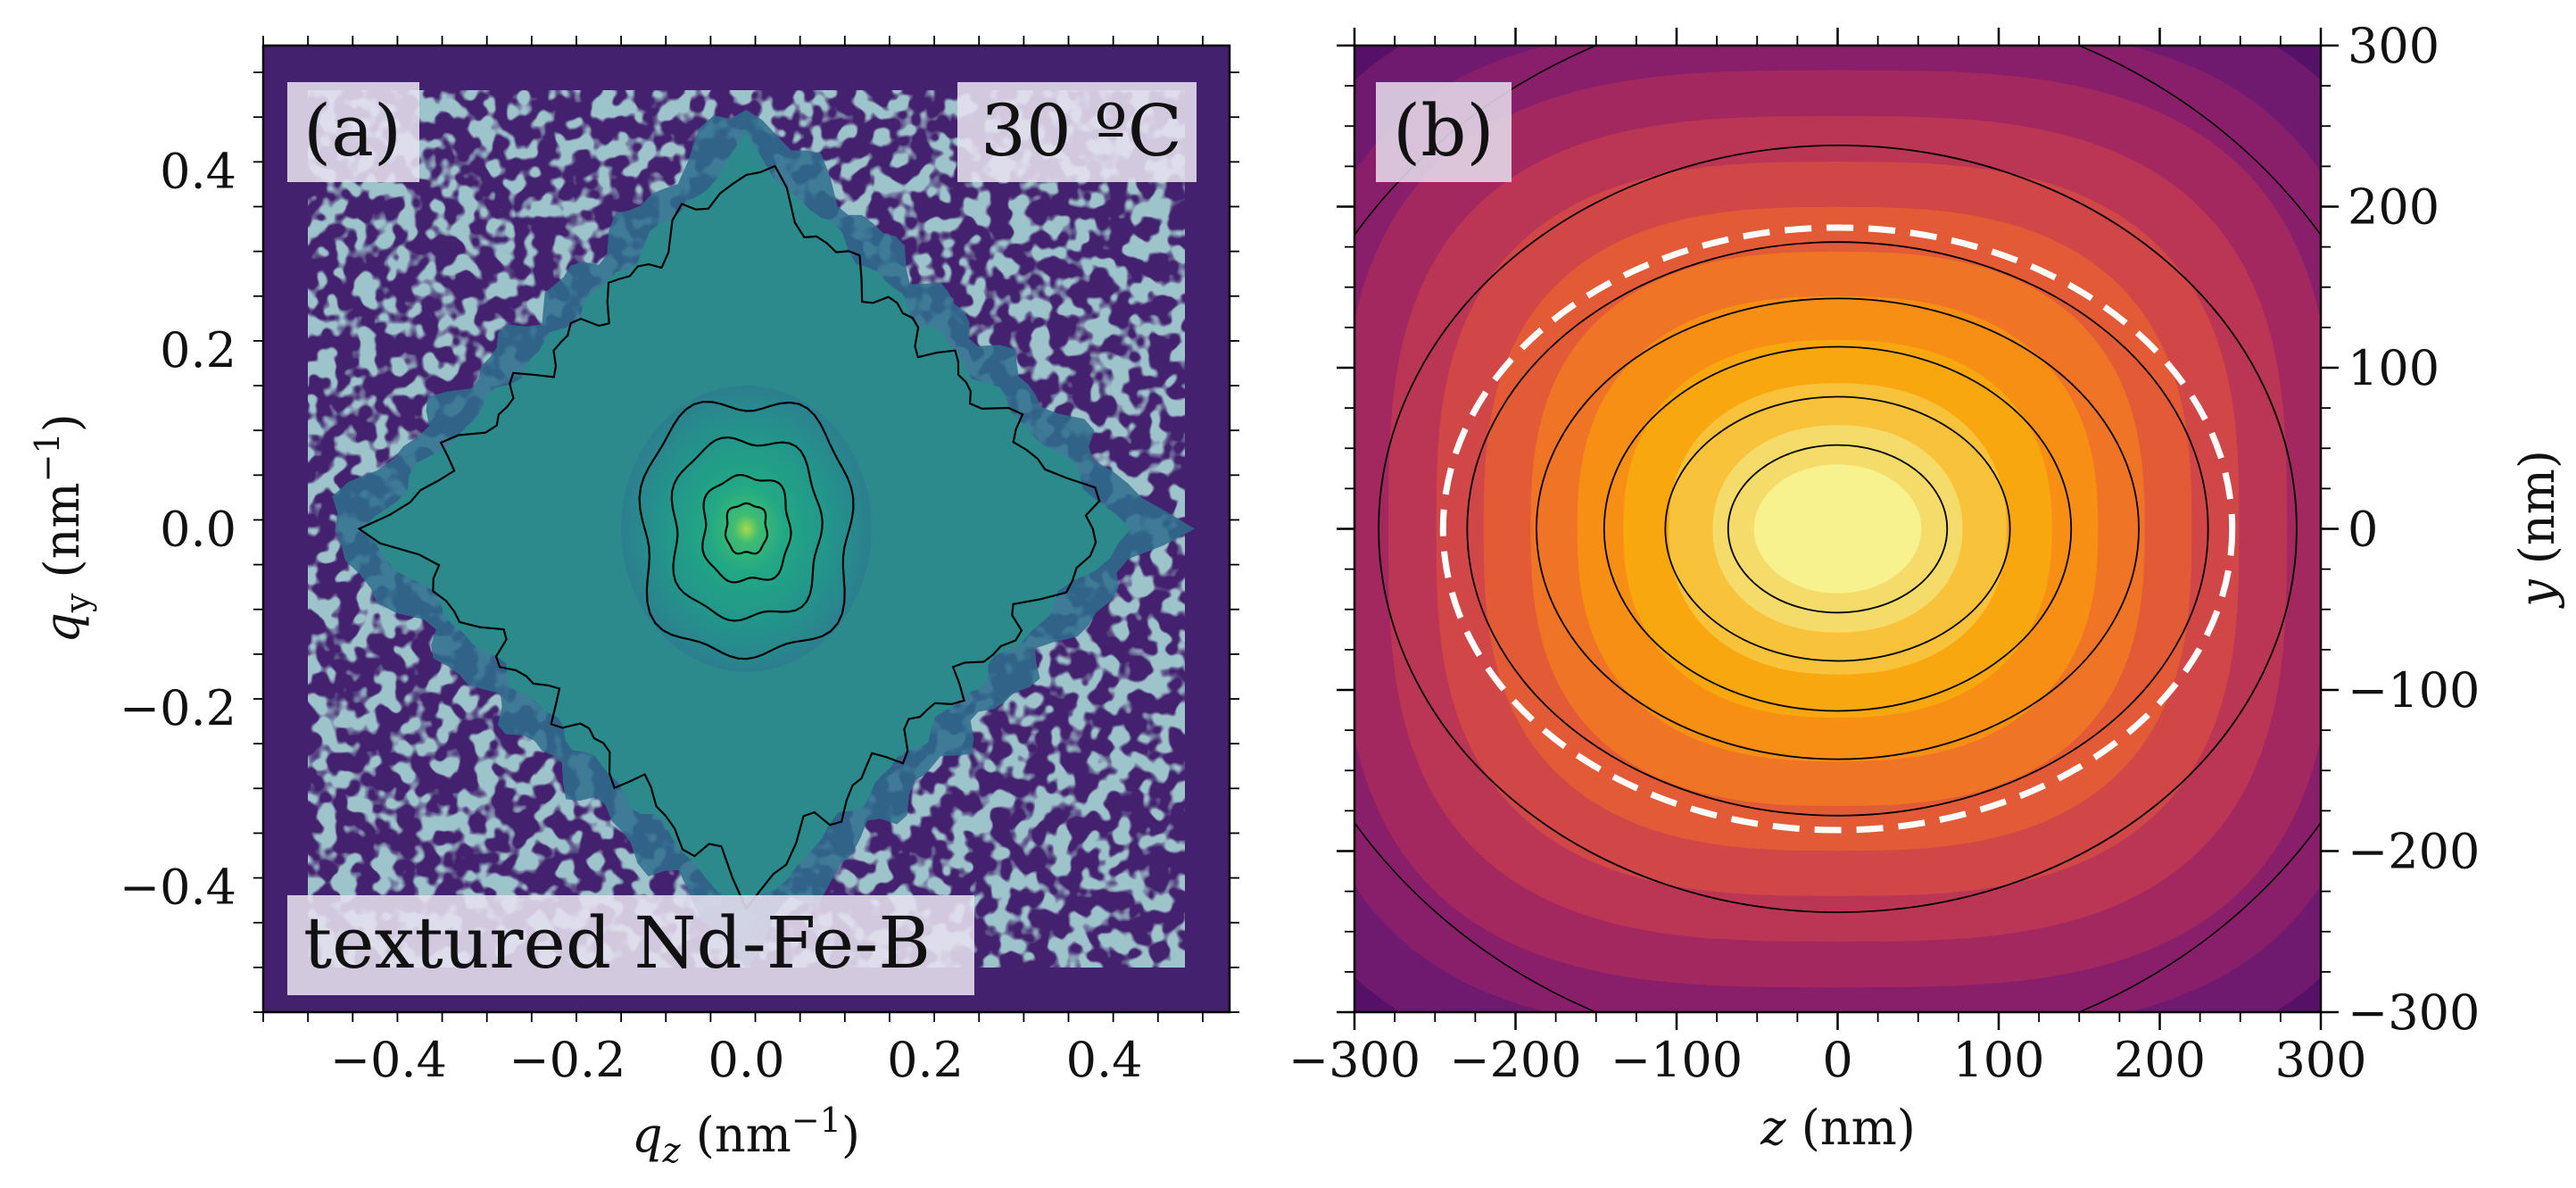 This screenshot has height=1188, width=2576. Describe the element at coordinates (2393, 46) in the screenshot. I see `y-tick-label: 300` at that location.